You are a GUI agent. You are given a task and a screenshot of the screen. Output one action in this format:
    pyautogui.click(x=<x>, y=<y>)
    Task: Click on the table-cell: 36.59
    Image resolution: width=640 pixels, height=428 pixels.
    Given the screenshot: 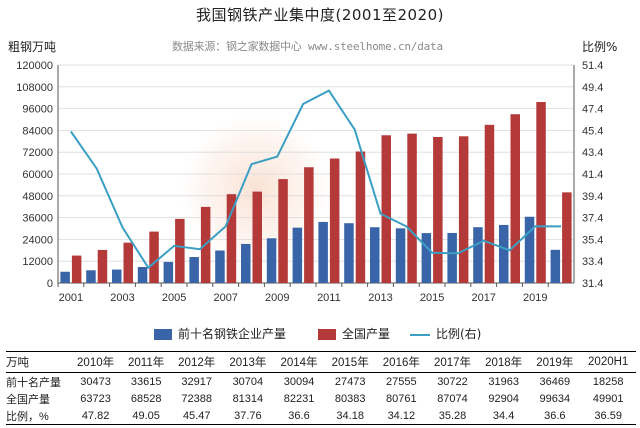 What is the action you would take?
    pyautogui.click(x=608, y=416)
    